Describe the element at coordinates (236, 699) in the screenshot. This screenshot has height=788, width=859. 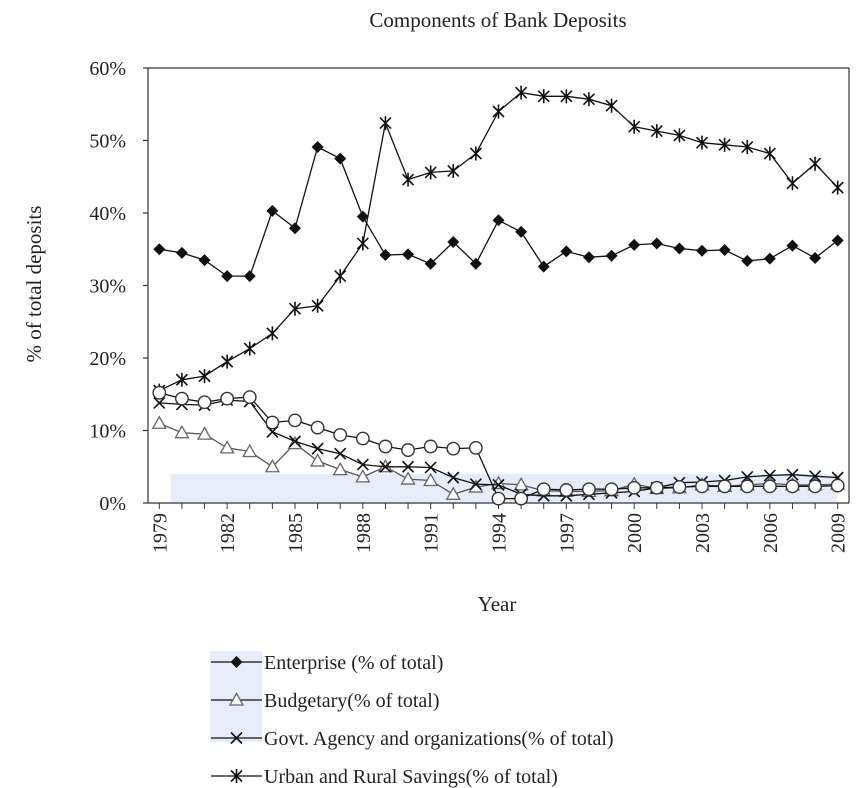
I see `legend-marker` at that location.